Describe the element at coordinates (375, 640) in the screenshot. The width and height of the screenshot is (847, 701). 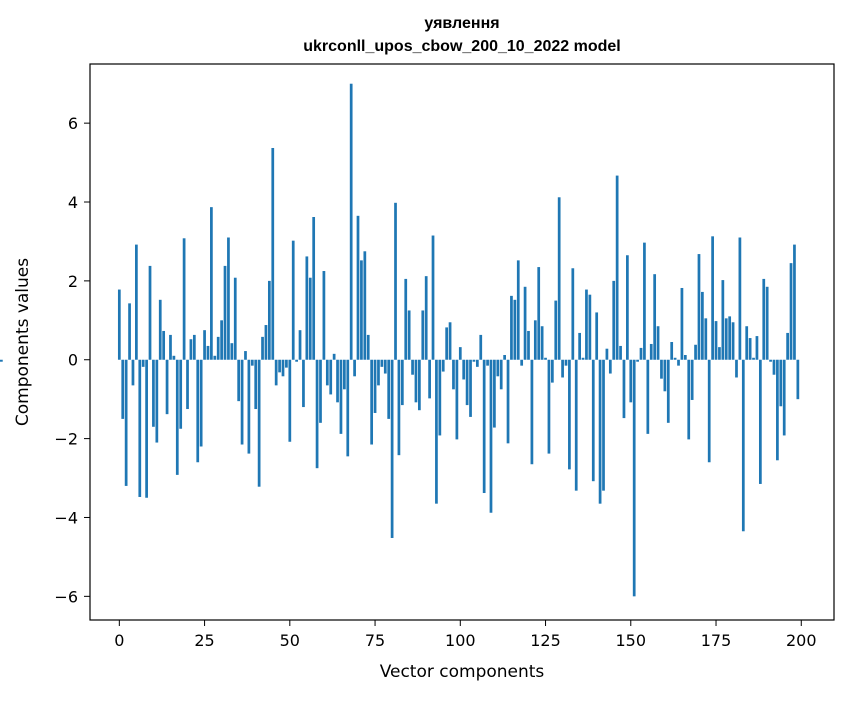
I see `x-tick-label: 75` at that location.